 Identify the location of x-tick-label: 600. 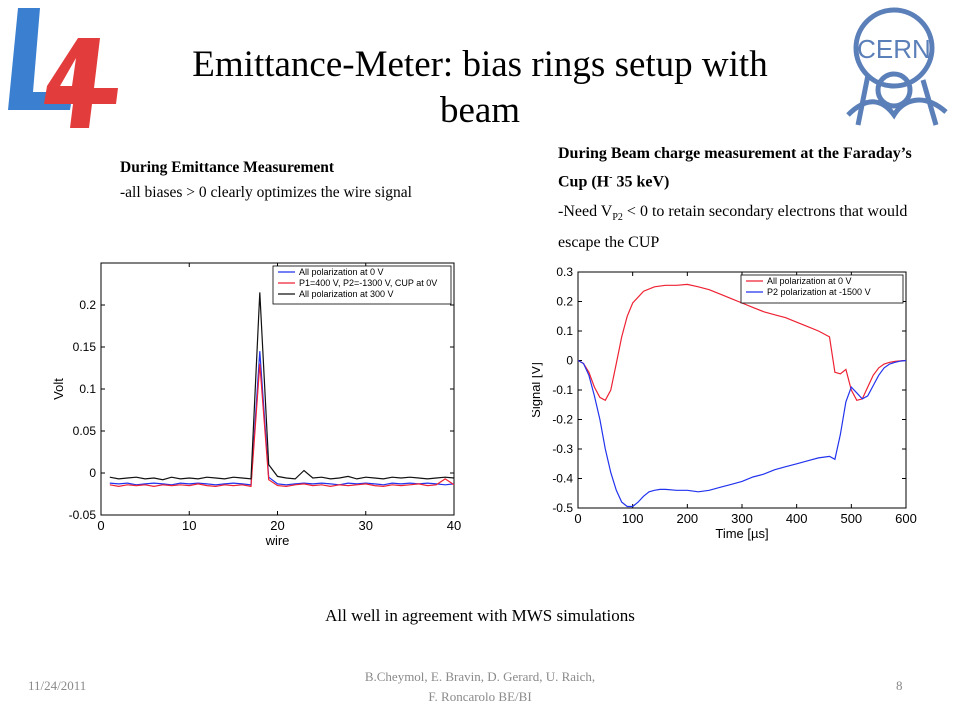
(906, 518).